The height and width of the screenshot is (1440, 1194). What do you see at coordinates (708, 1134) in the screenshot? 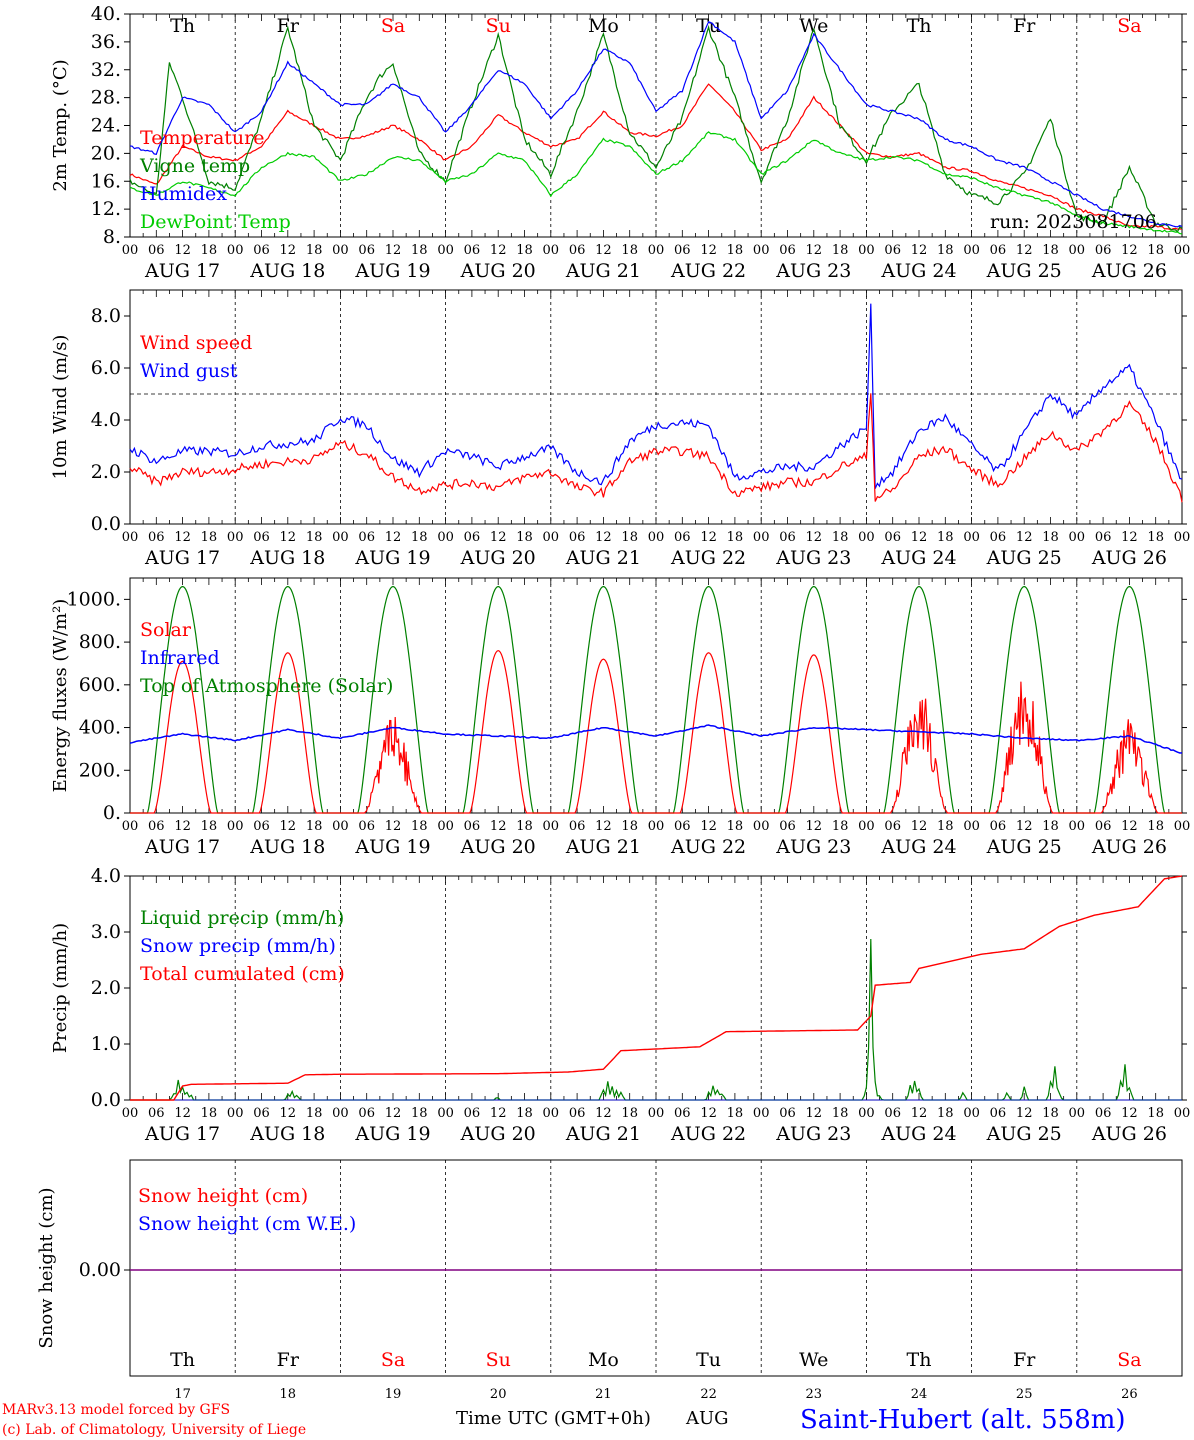
I see `date-label: AUG 22` at bounding box center [708, 1134].